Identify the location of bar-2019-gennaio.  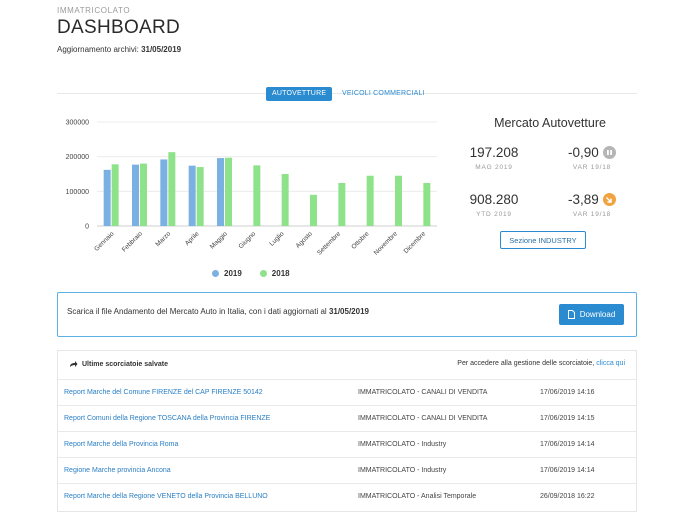
(107, 197).